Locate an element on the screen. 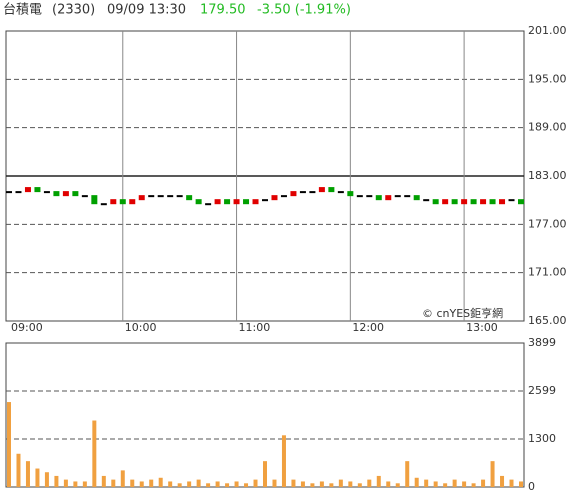 The height and width of the screenshot is (500, 580). y-tick-label: 0 is located at coordinates (531, 486).